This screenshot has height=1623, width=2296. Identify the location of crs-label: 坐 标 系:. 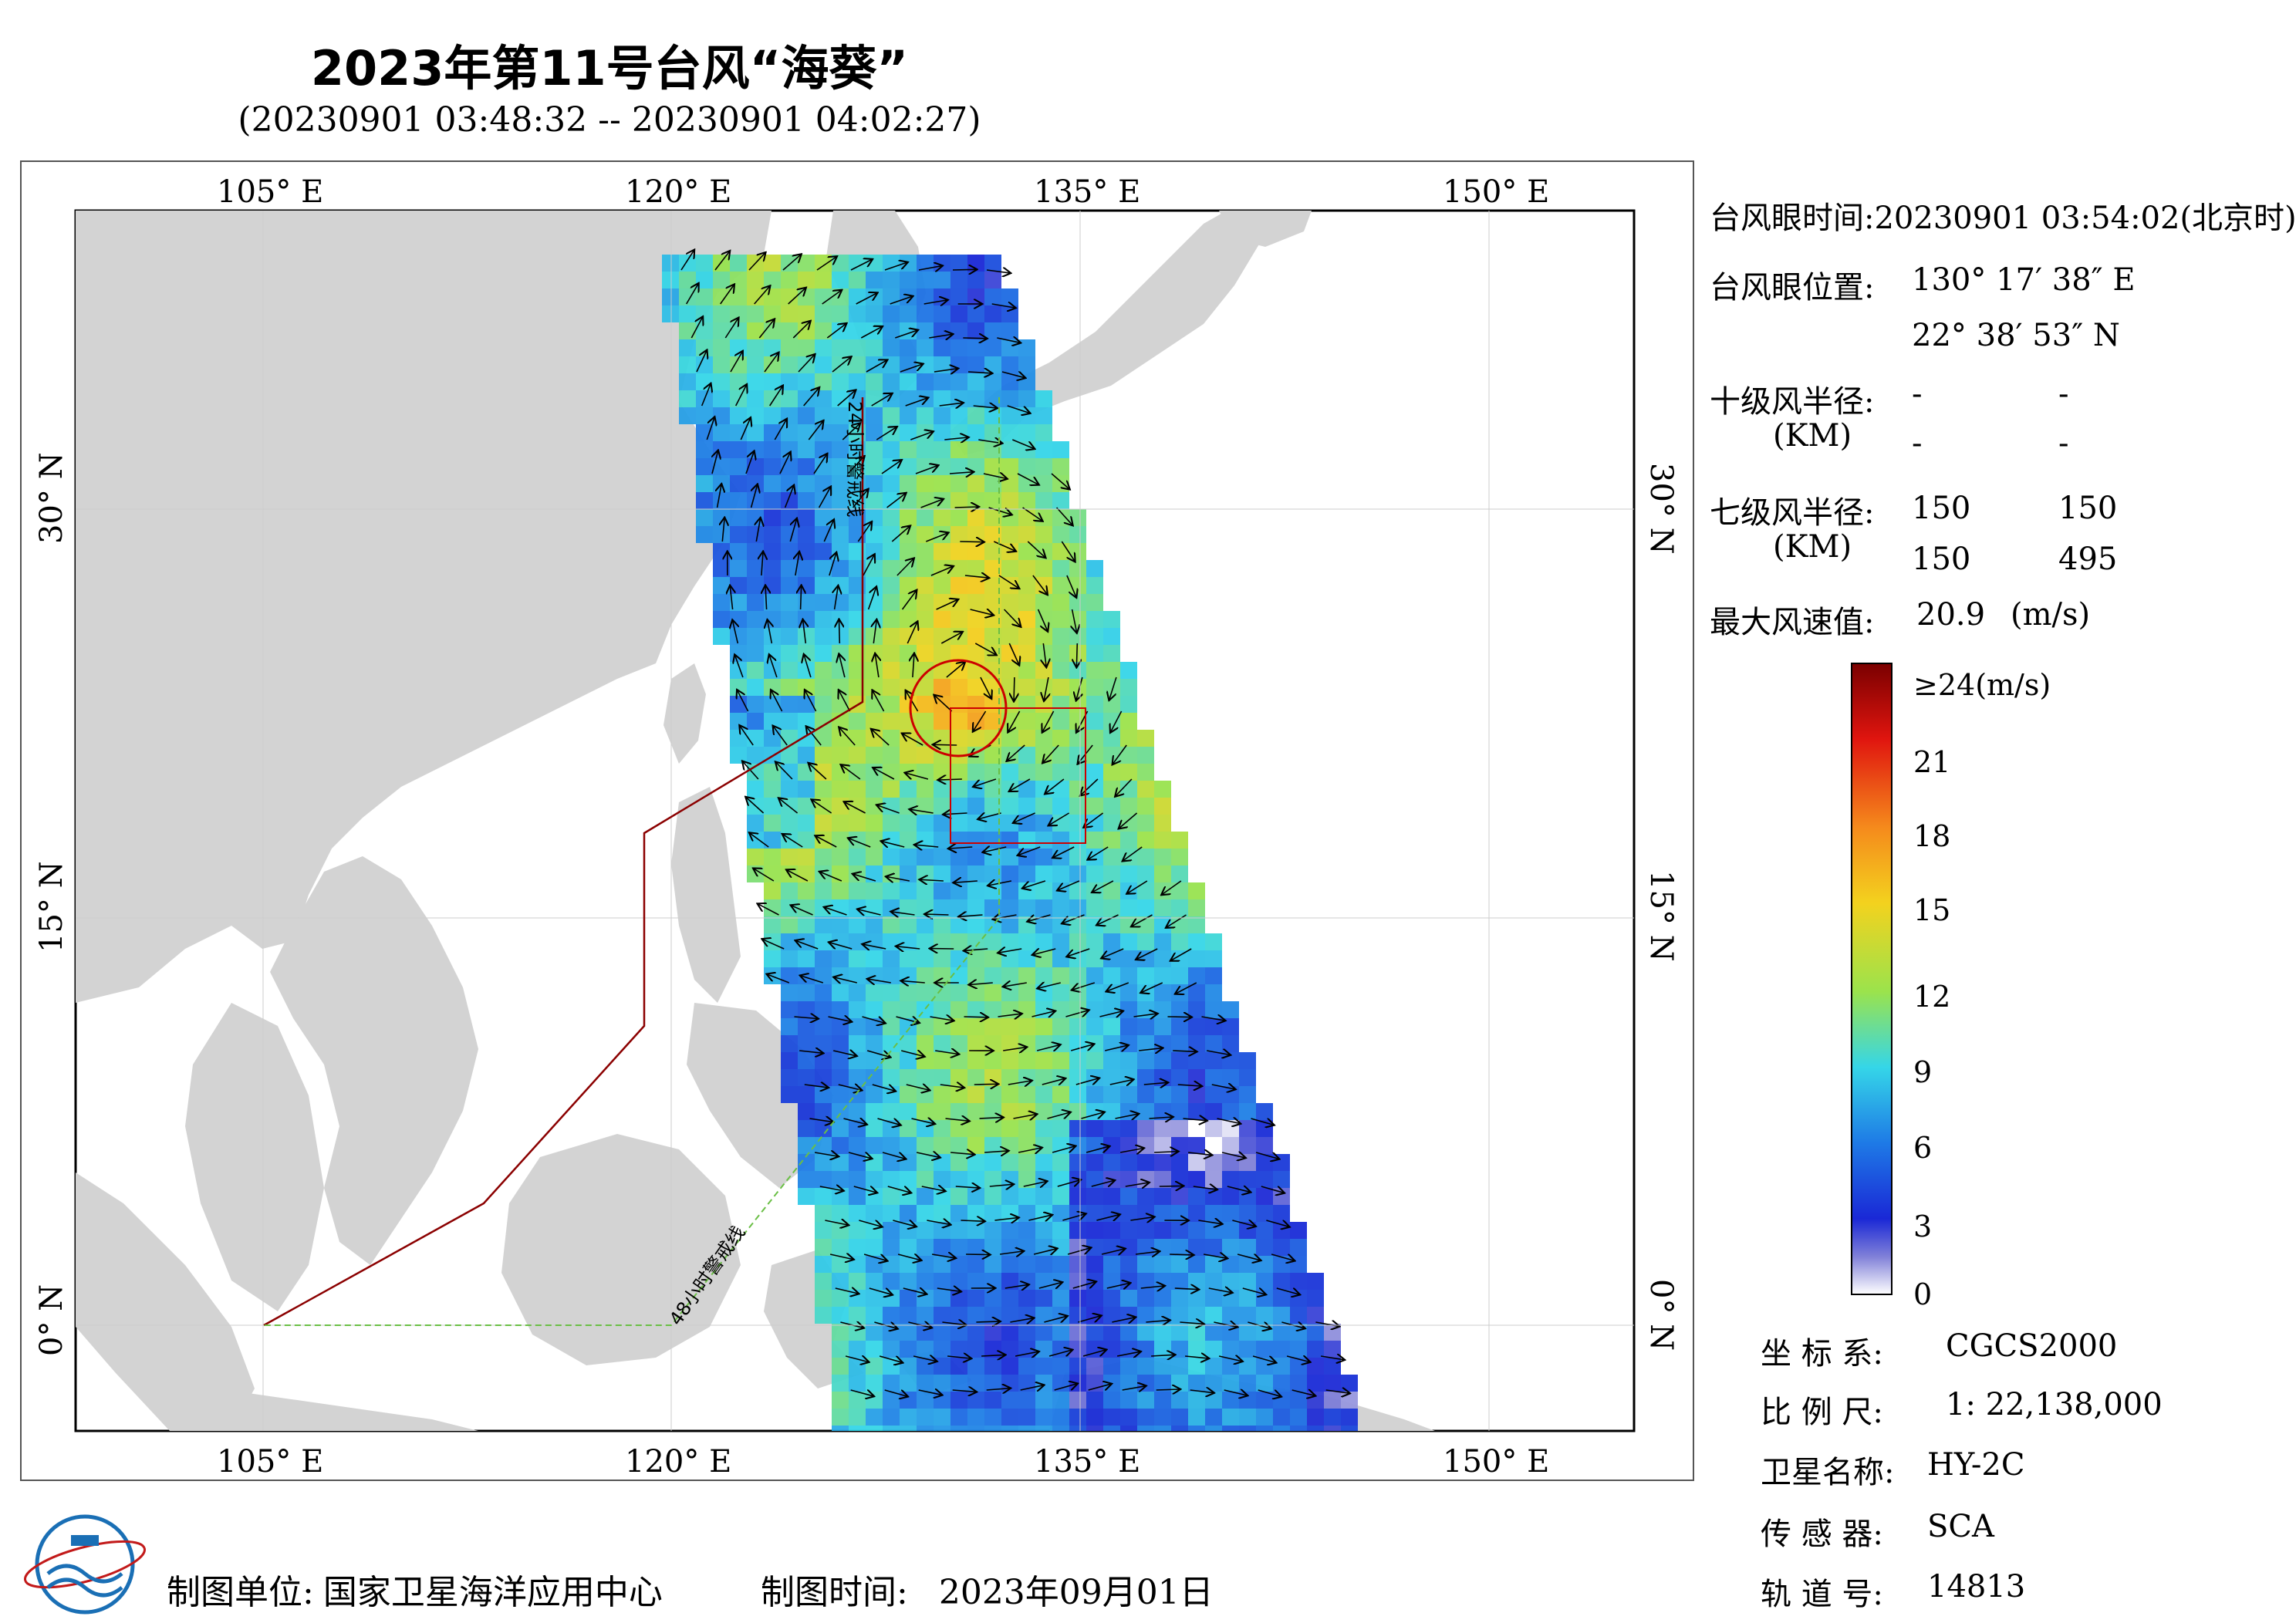
(1822, 1354).